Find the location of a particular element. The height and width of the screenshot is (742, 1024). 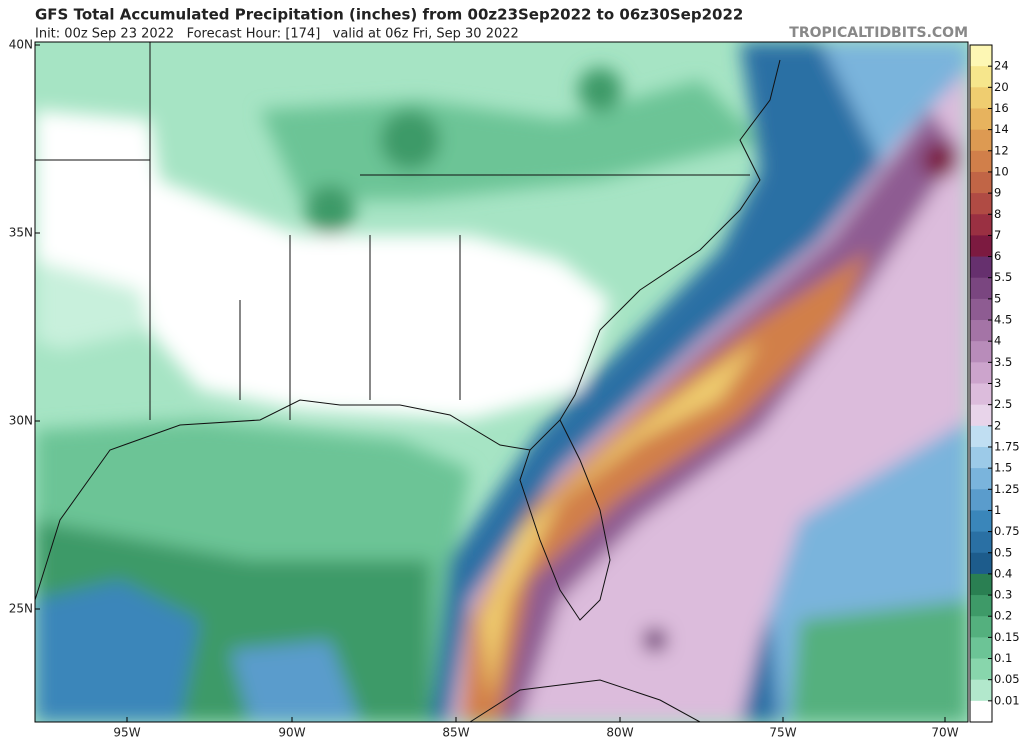

colorbar-label: 0.75 is located at coordinates (1007, 531).